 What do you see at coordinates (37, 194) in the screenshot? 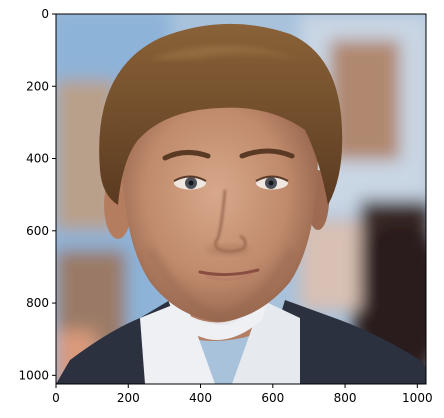
I see `y-axis: 0 200 400 600 800 1000` at bounding box center [37, 194].